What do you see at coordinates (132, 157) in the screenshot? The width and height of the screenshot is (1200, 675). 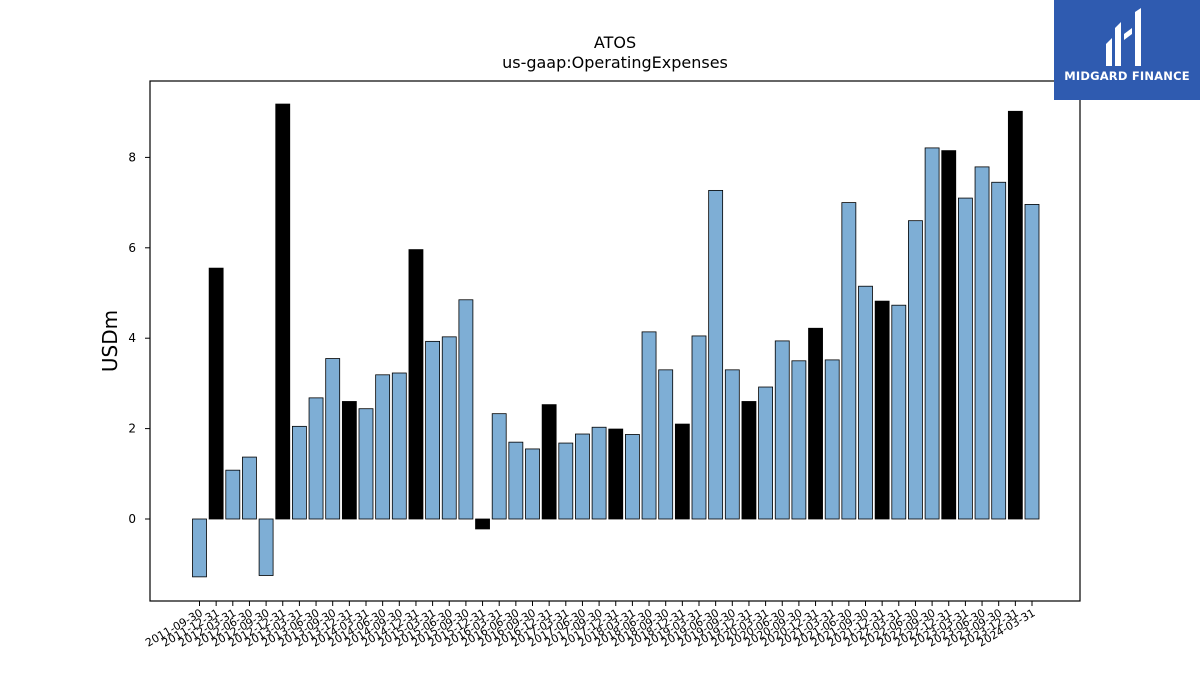 I see `y-tick-label: 8` at bounding box center [132, 157].